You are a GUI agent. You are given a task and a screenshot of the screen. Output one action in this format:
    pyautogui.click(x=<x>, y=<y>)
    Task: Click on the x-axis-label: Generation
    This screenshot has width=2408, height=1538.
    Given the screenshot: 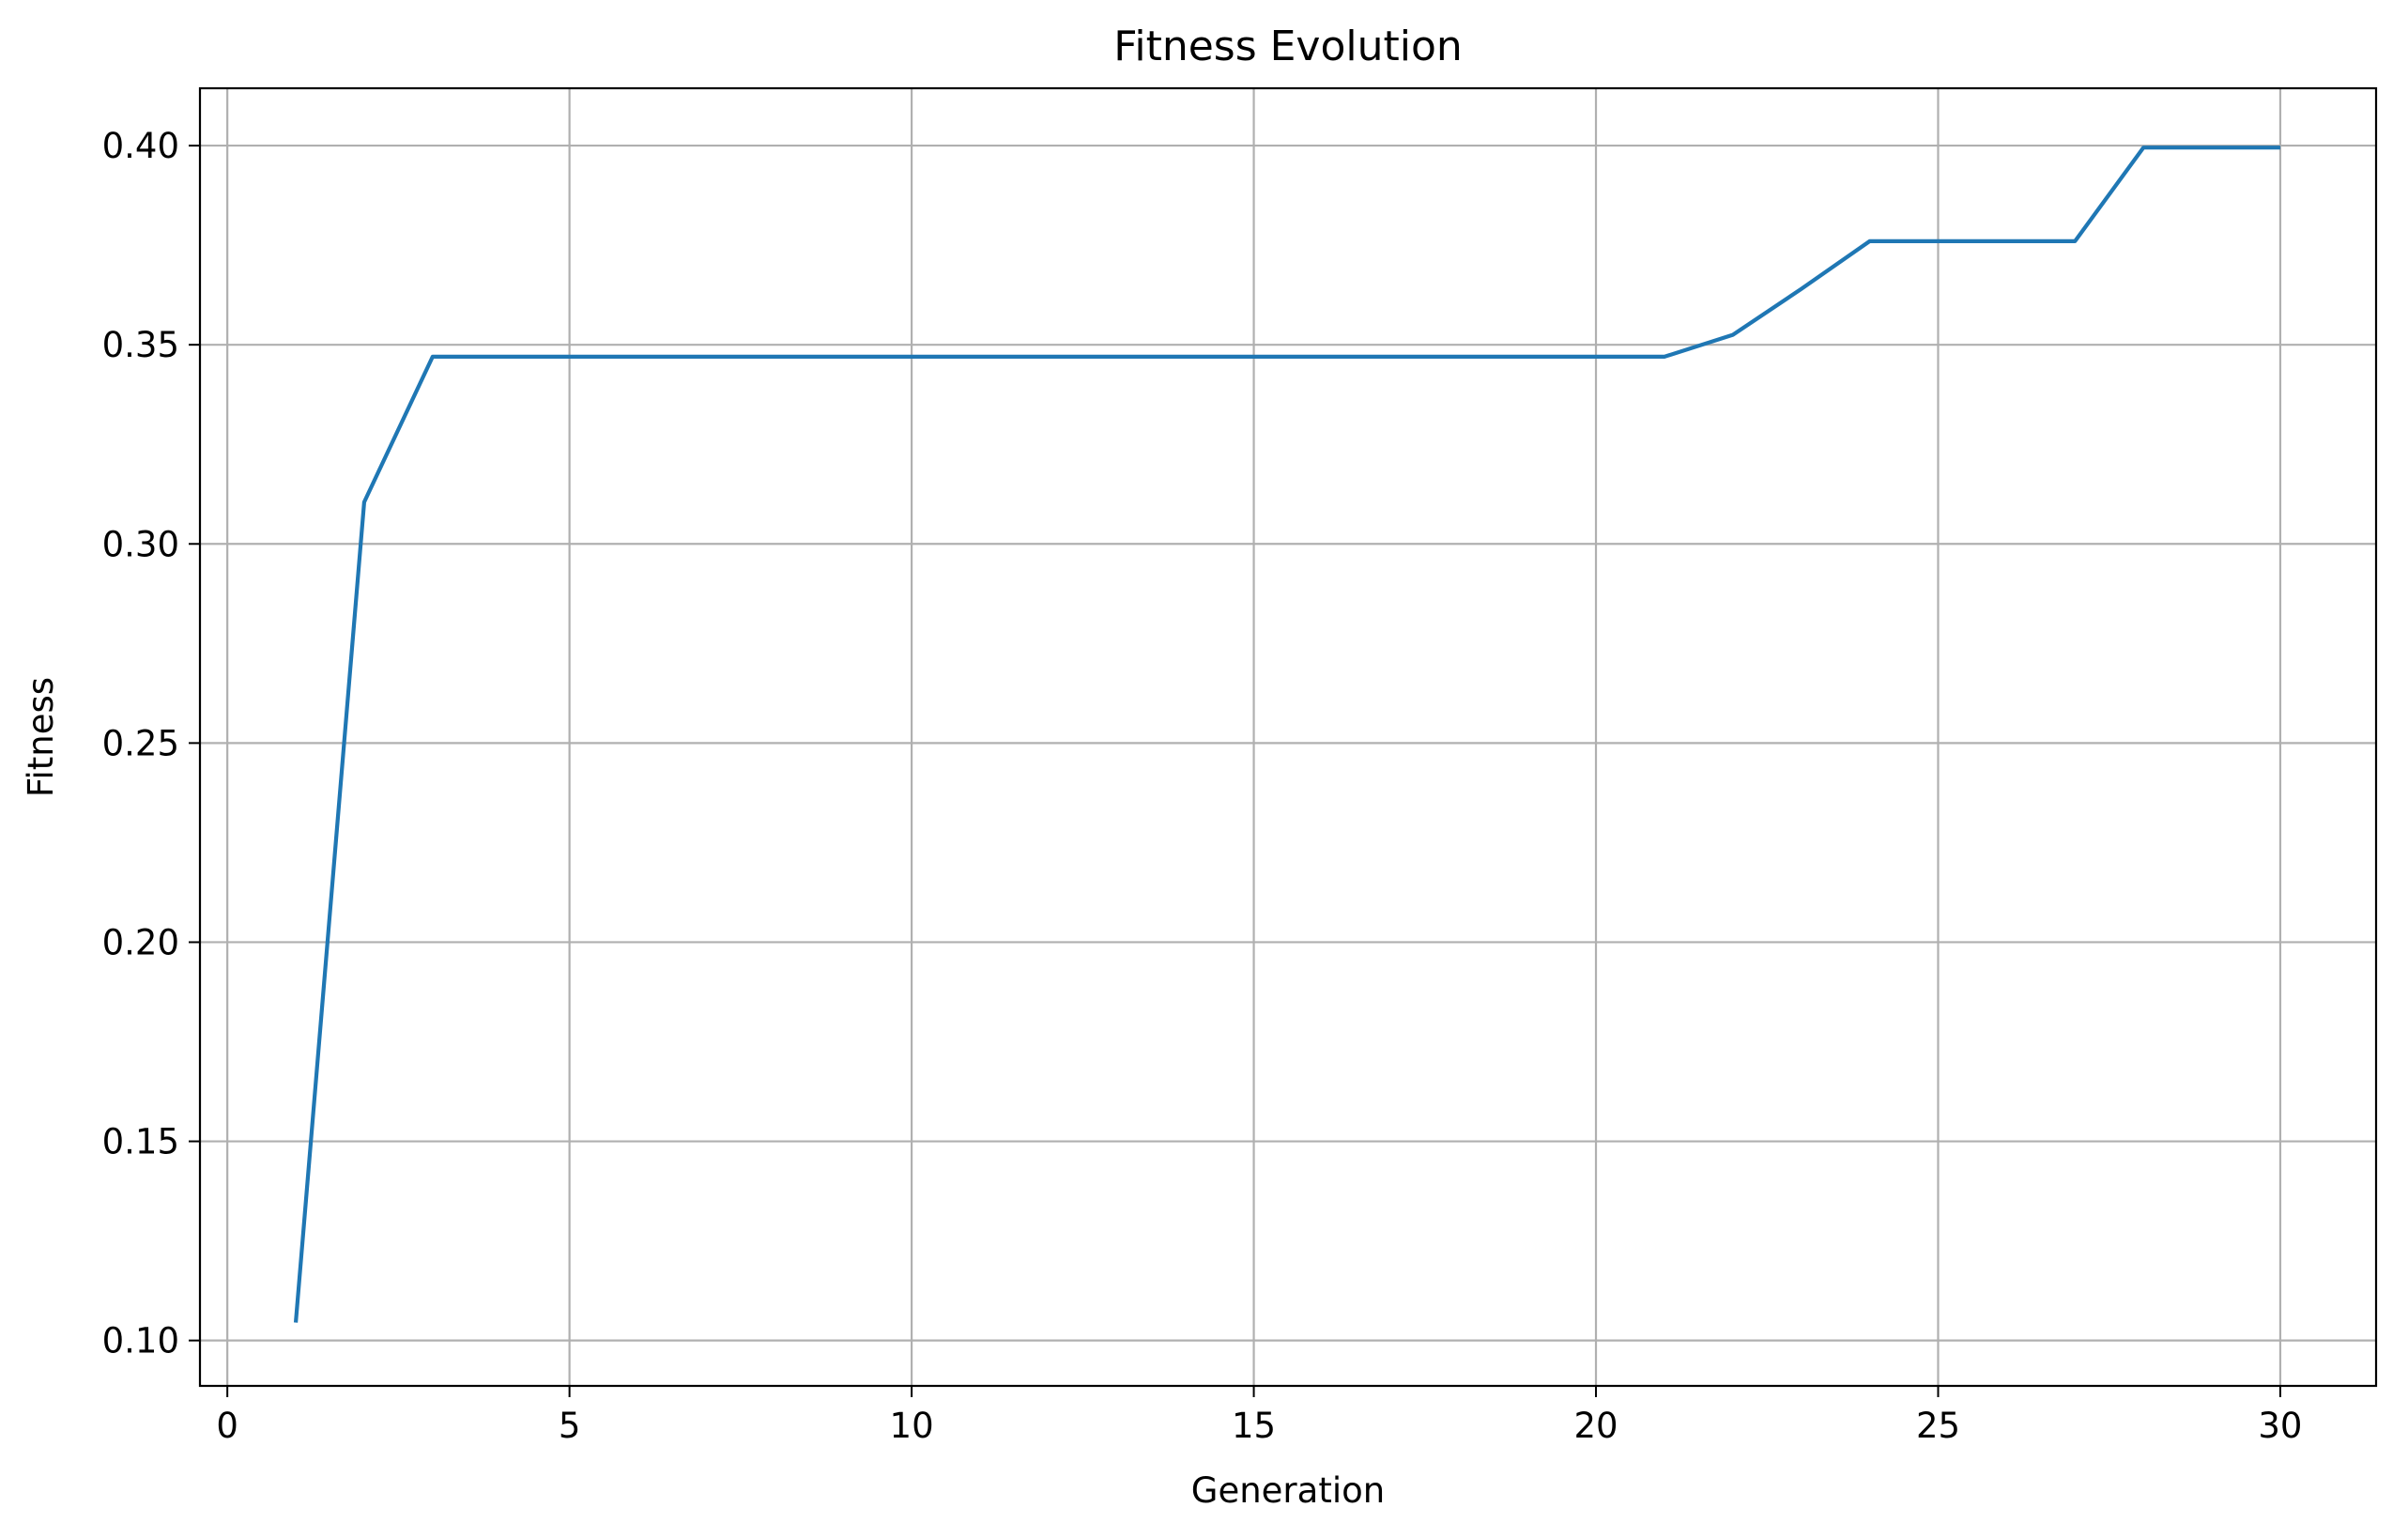 What is the action you would take?
    pyautogui.click(x=1288, y=1490)
    